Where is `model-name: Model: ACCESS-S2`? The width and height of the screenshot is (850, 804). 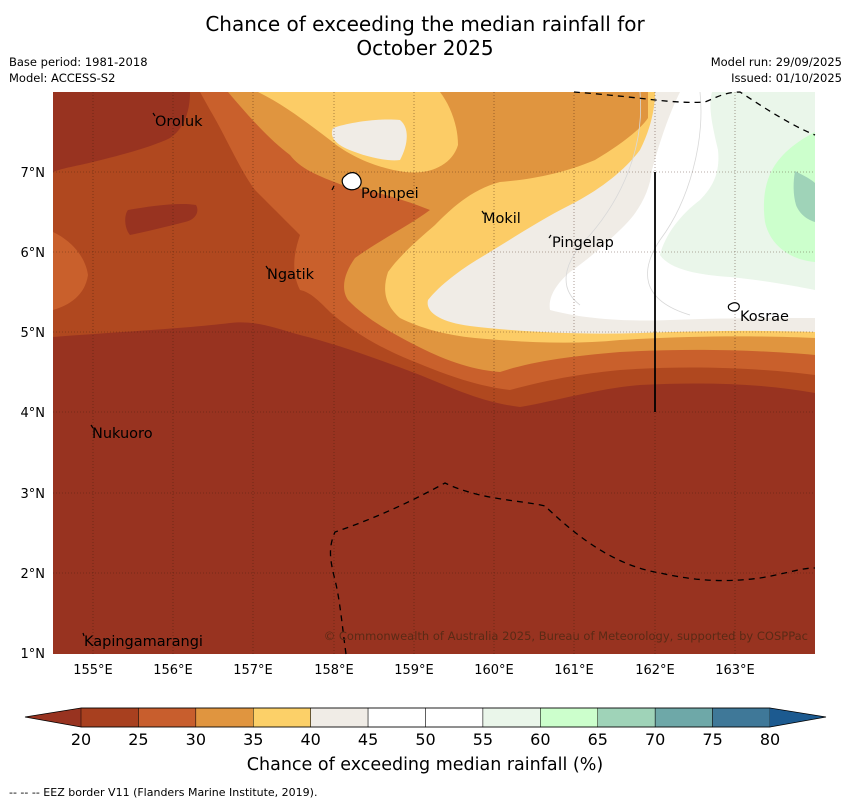
model-name: Model: ACCESS-S2 is located at coordinates (62, 78).